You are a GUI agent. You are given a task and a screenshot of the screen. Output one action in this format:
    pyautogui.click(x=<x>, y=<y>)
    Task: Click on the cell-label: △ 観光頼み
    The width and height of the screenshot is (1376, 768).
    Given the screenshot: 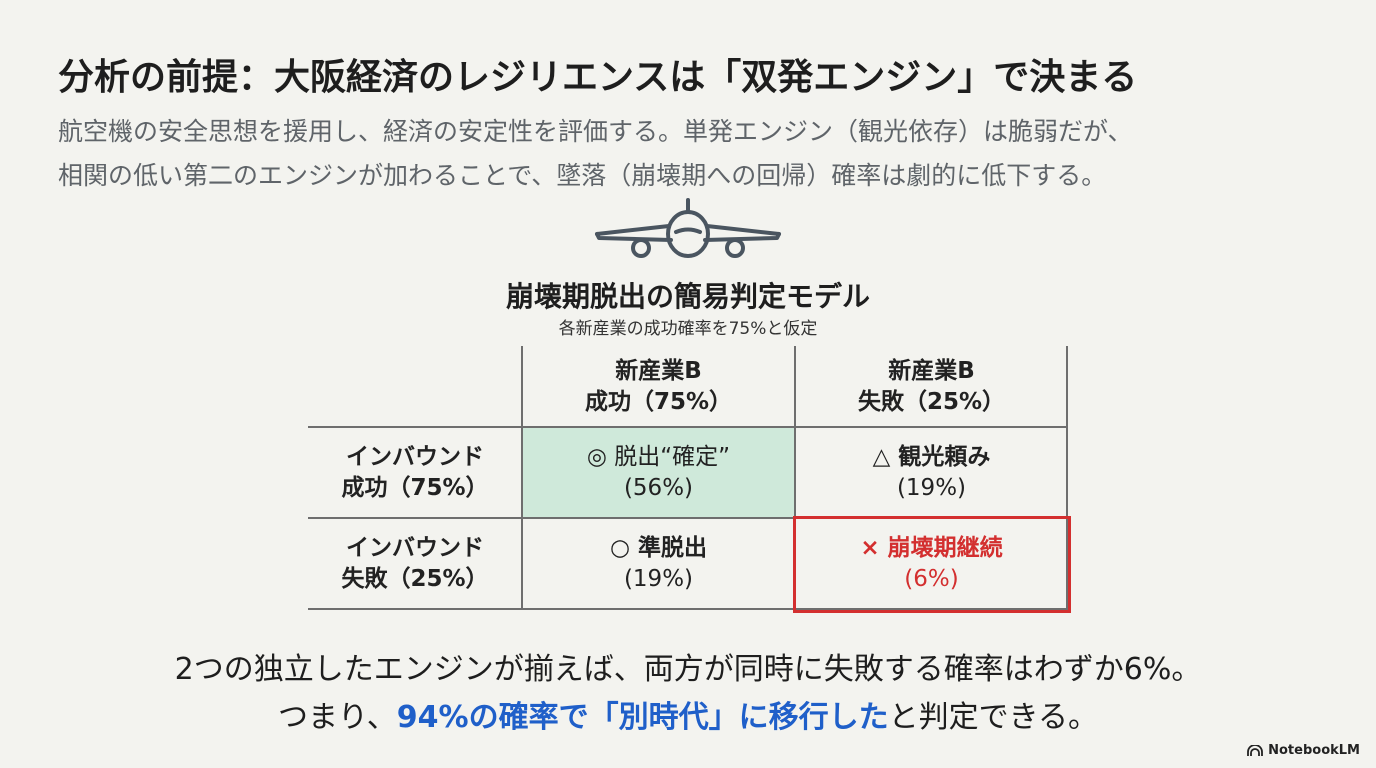 What is the action you would take?
    pyautogui.click(x=931, y=456)
    